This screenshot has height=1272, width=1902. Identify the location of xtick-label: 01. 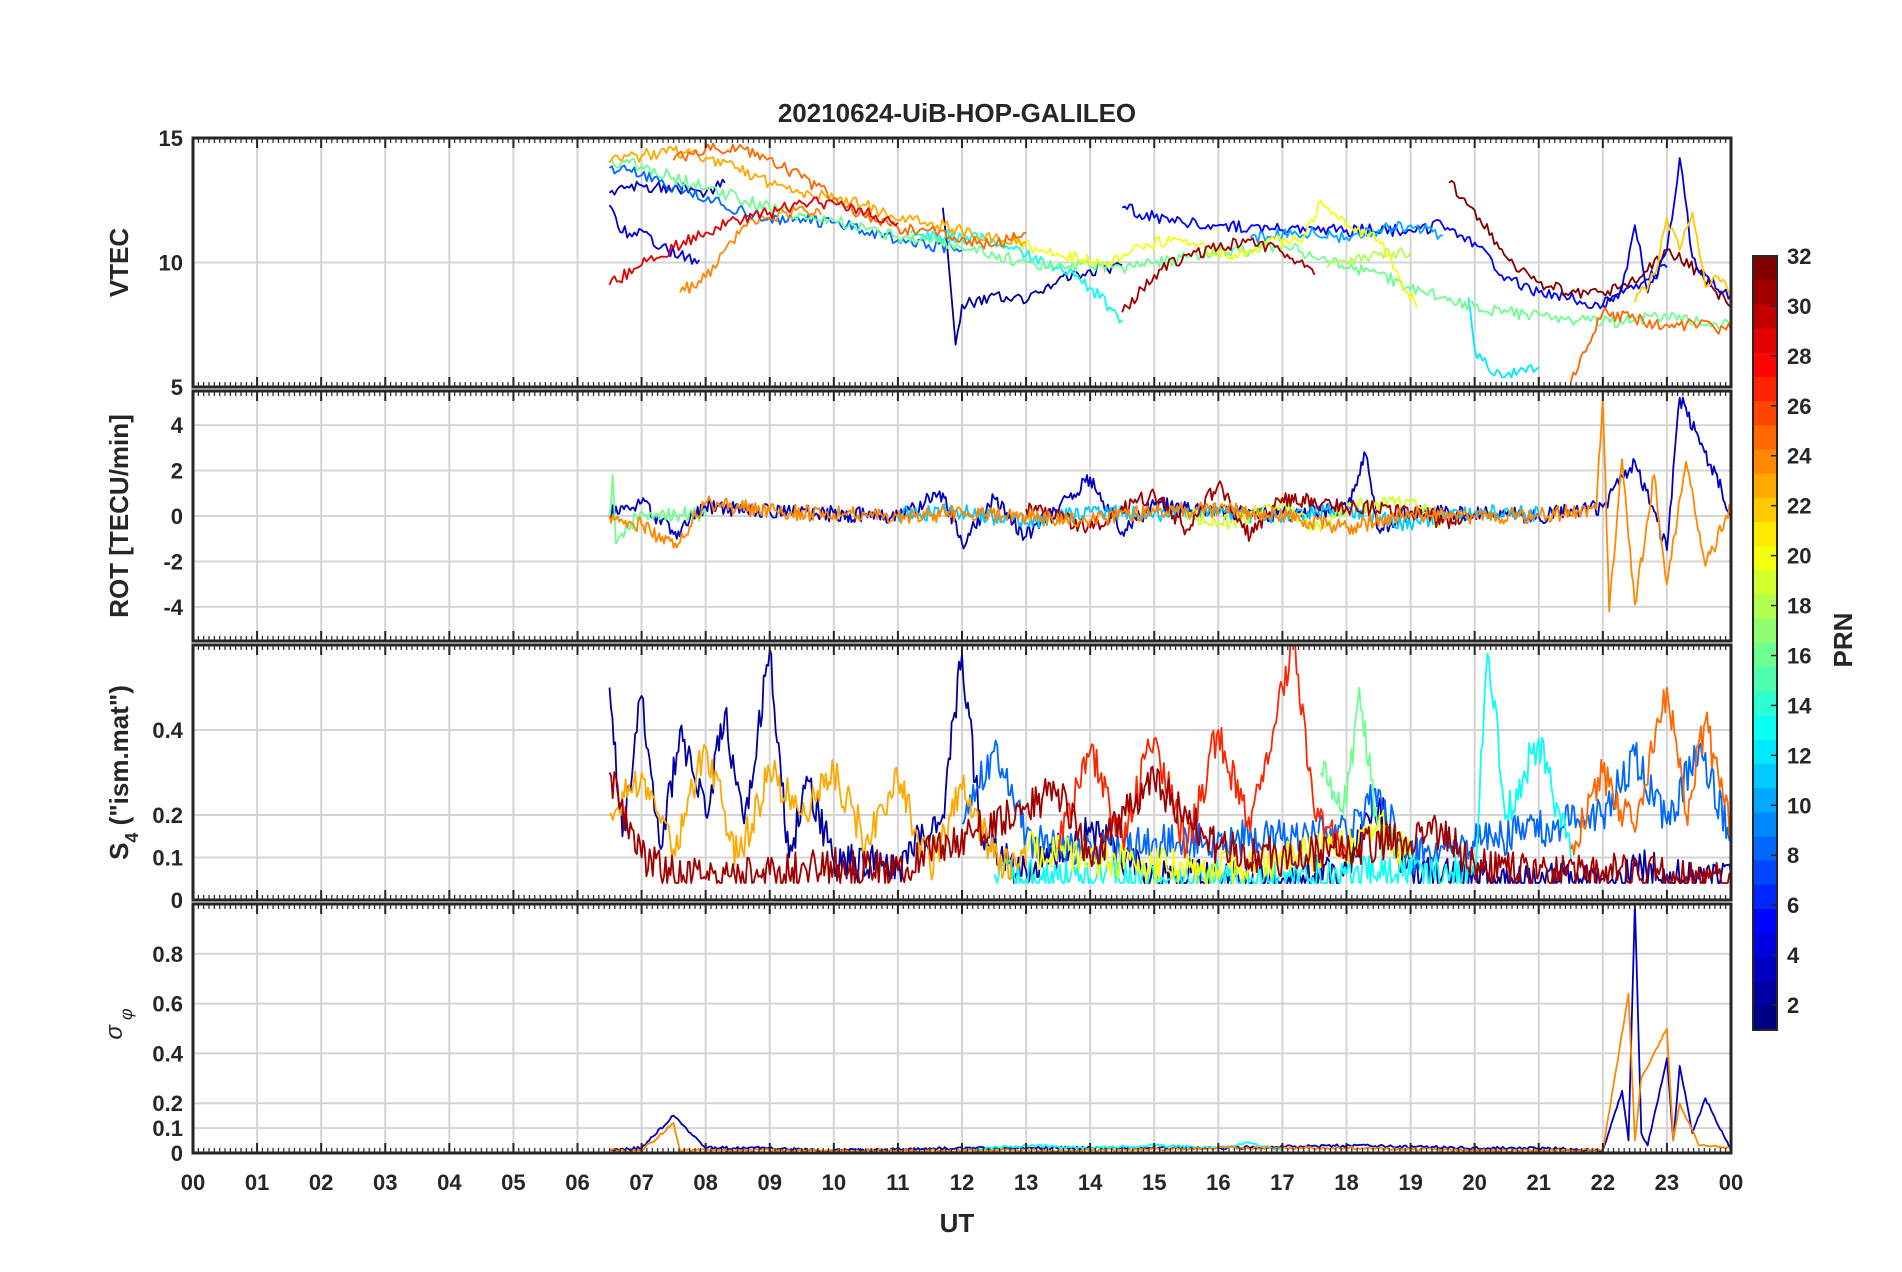
(257, 1182).